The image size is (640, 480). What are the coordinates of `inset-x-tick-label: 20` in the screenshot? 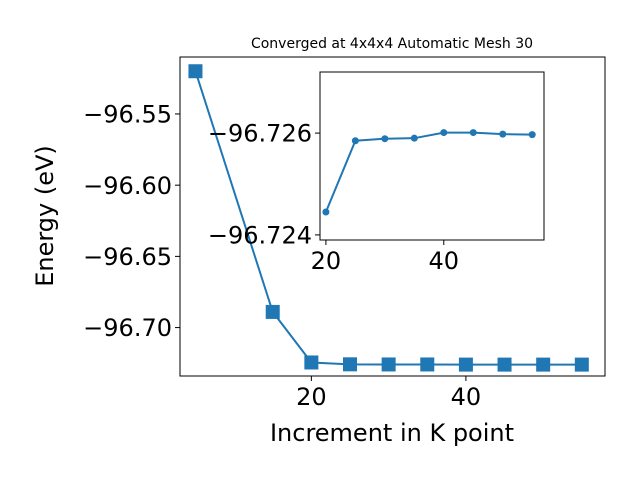 It's located at (326, 261).